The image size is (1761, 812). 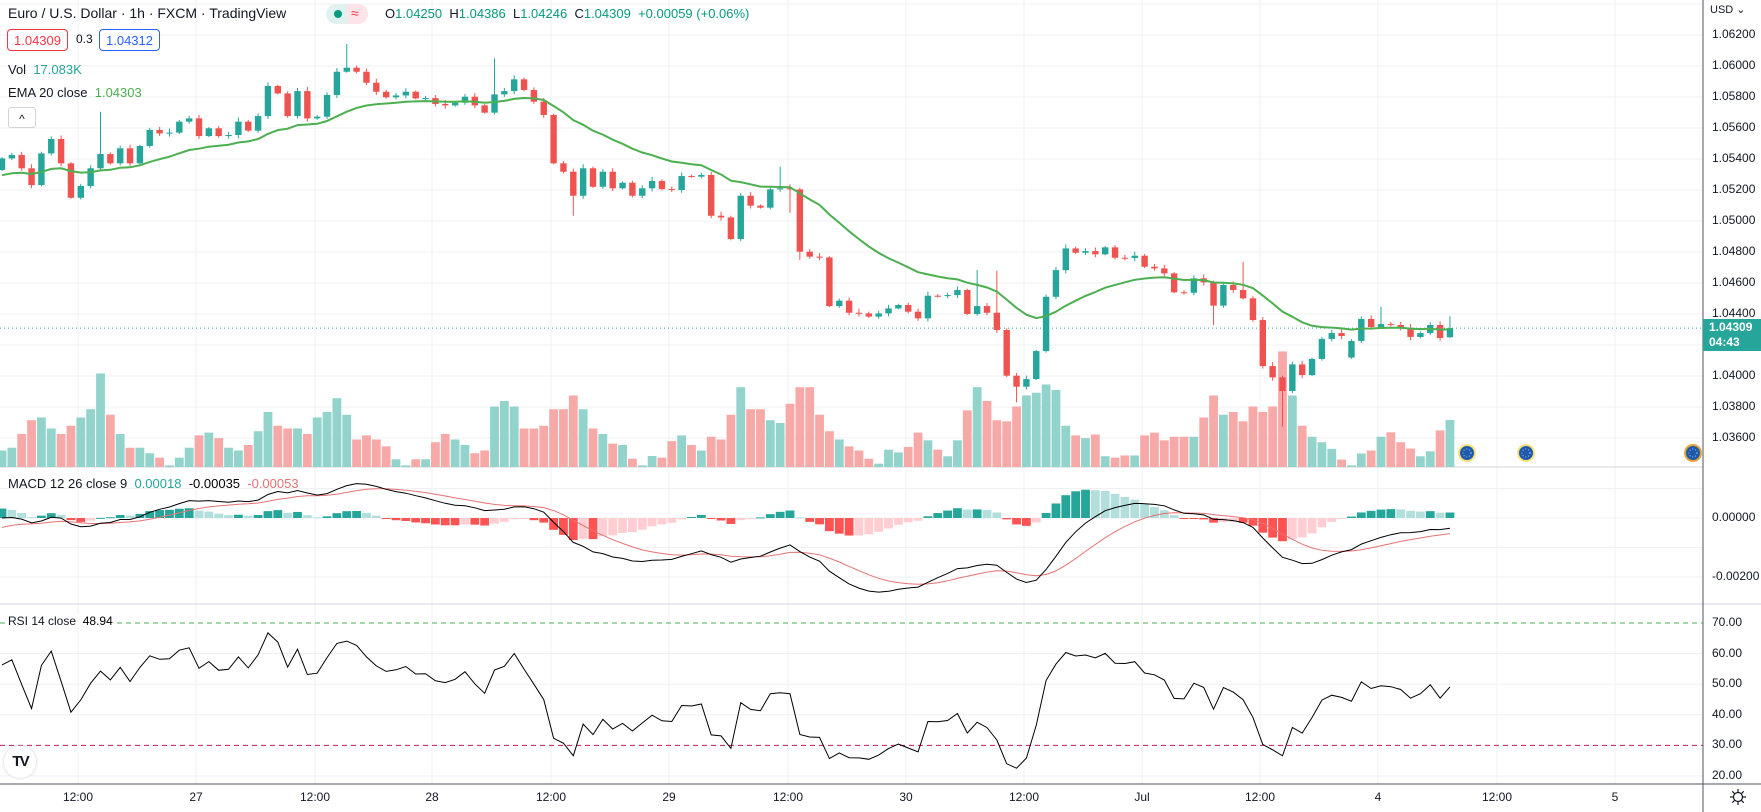 What do you see at coordinates (1728, 10) in the screenshot?
I see `currency-selector: USD ⌄` at bounding box center [1728, 10].